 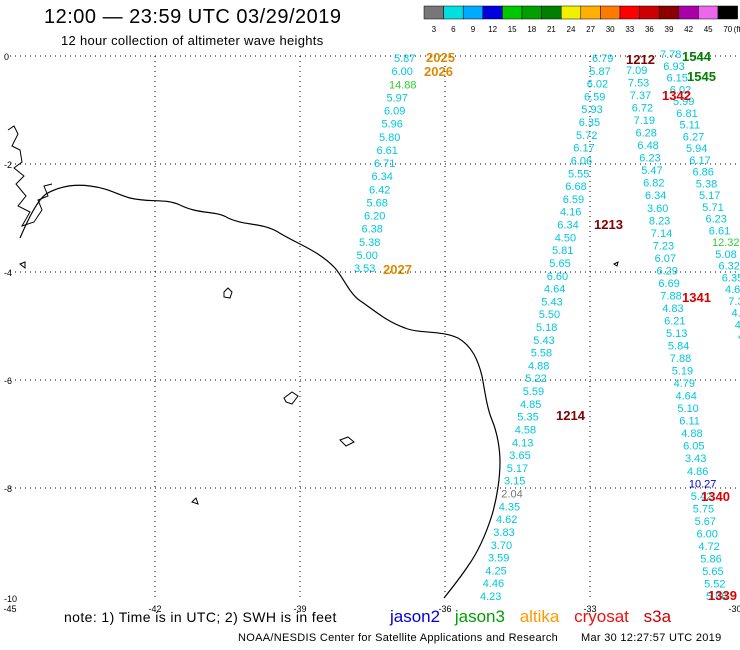 I want to click on pass-label-2025: 2025, so click(x=440, y=57).